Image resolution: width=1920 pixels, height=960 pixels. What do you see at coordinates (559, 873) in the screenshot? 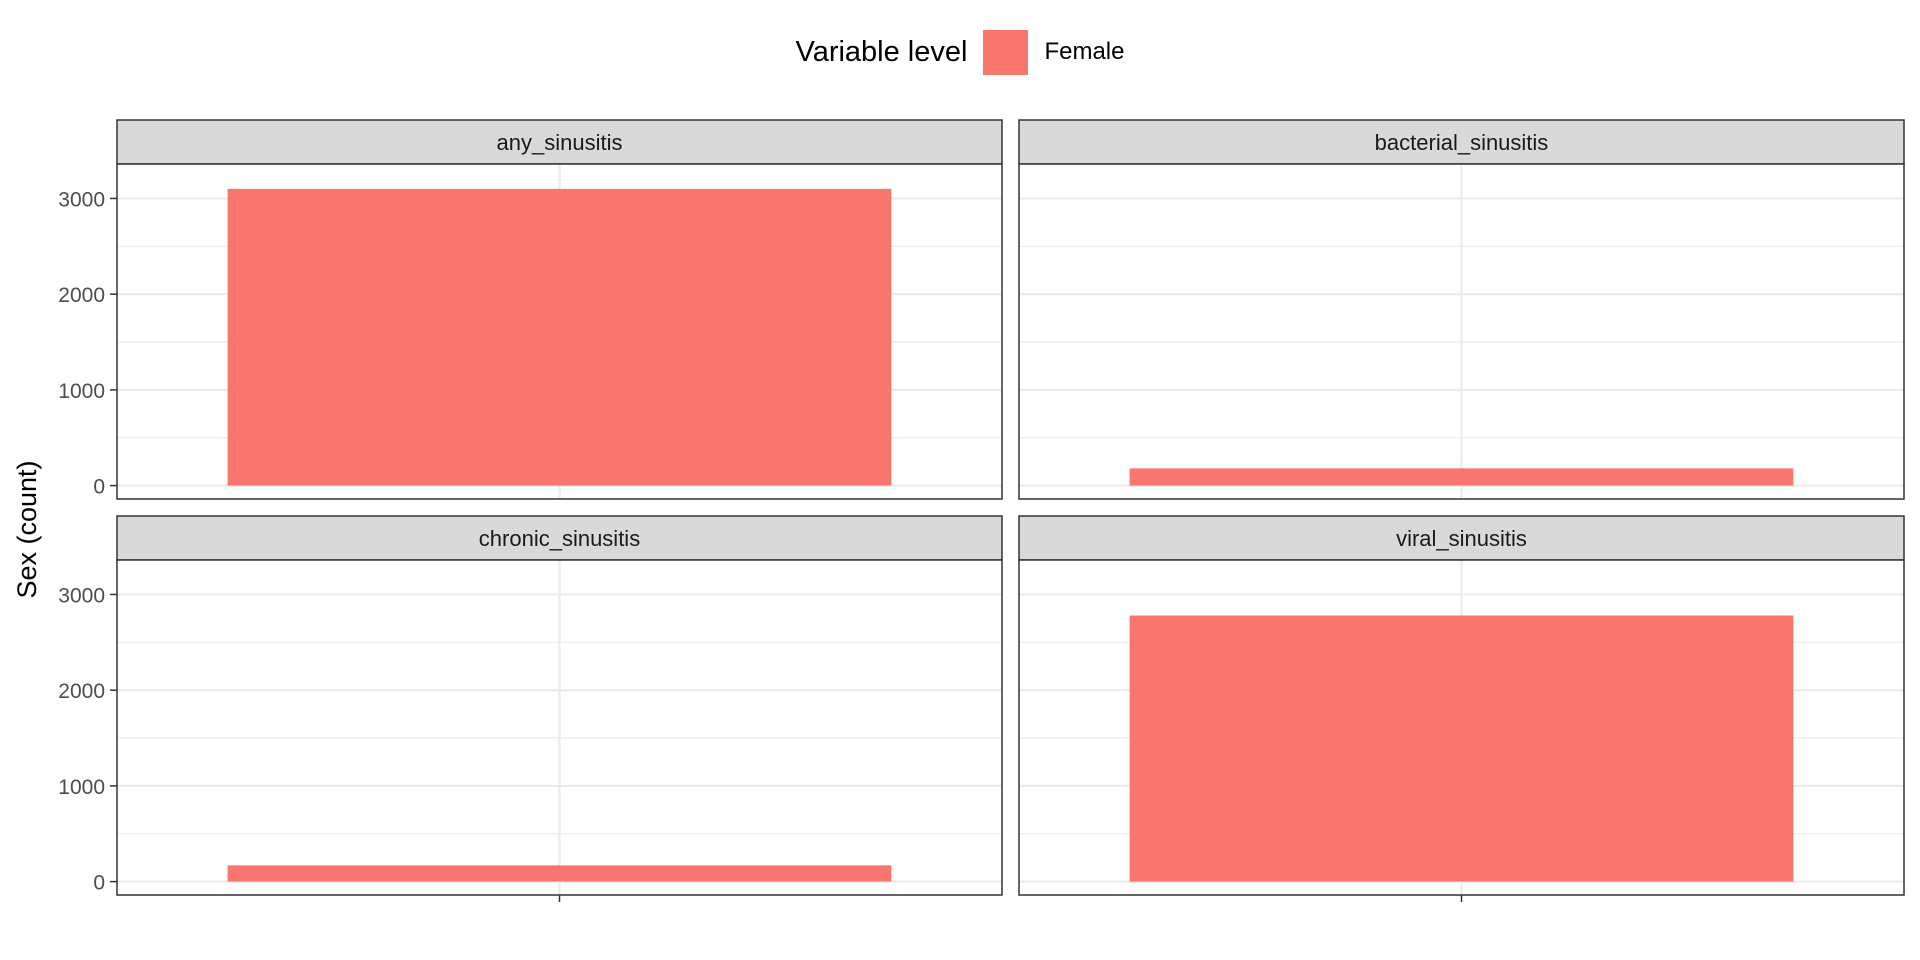
I see `bar-chronic_sinusitis` at bounding box center [559, 873].